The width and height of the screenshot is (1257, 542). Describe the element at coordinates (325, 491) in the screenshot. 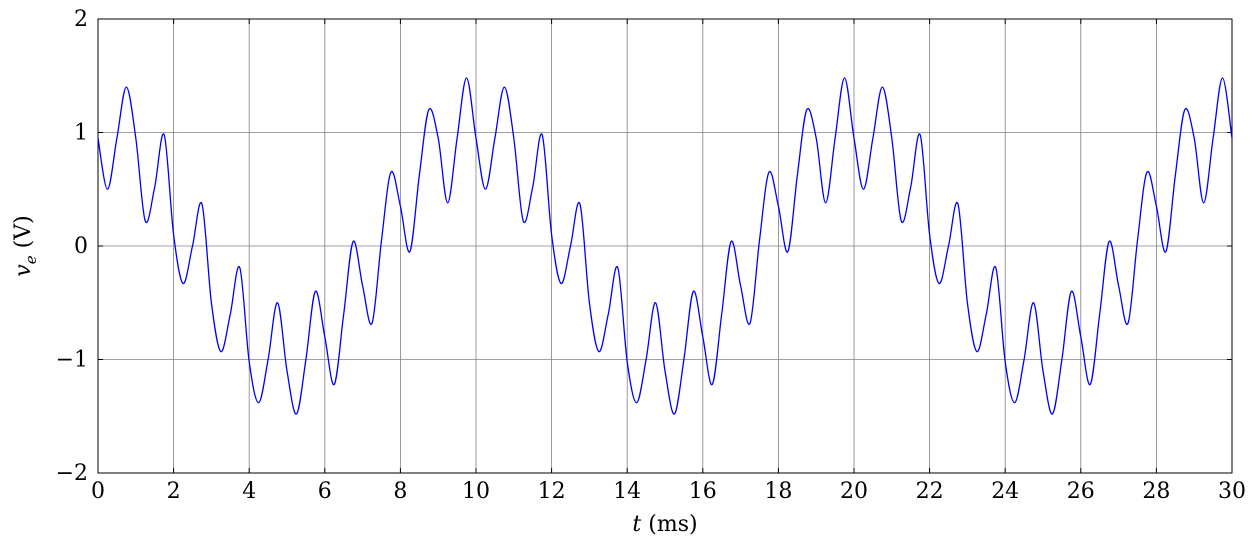

I see `x-tick-label: 6` at that location.